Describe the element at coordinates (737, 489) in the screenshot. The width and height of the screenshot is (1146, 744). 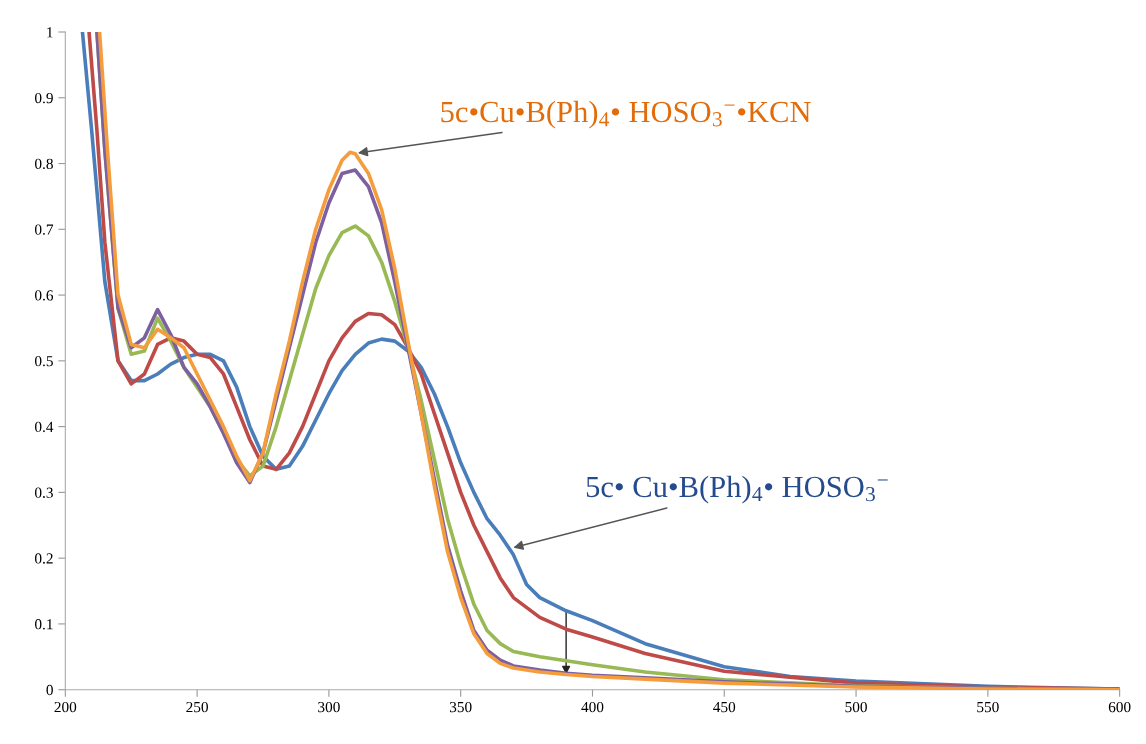
I see `annotation: 5c• Cu•B(Ph)$_{4}$• HOSO$_{3}$$^{−}$` at that location.